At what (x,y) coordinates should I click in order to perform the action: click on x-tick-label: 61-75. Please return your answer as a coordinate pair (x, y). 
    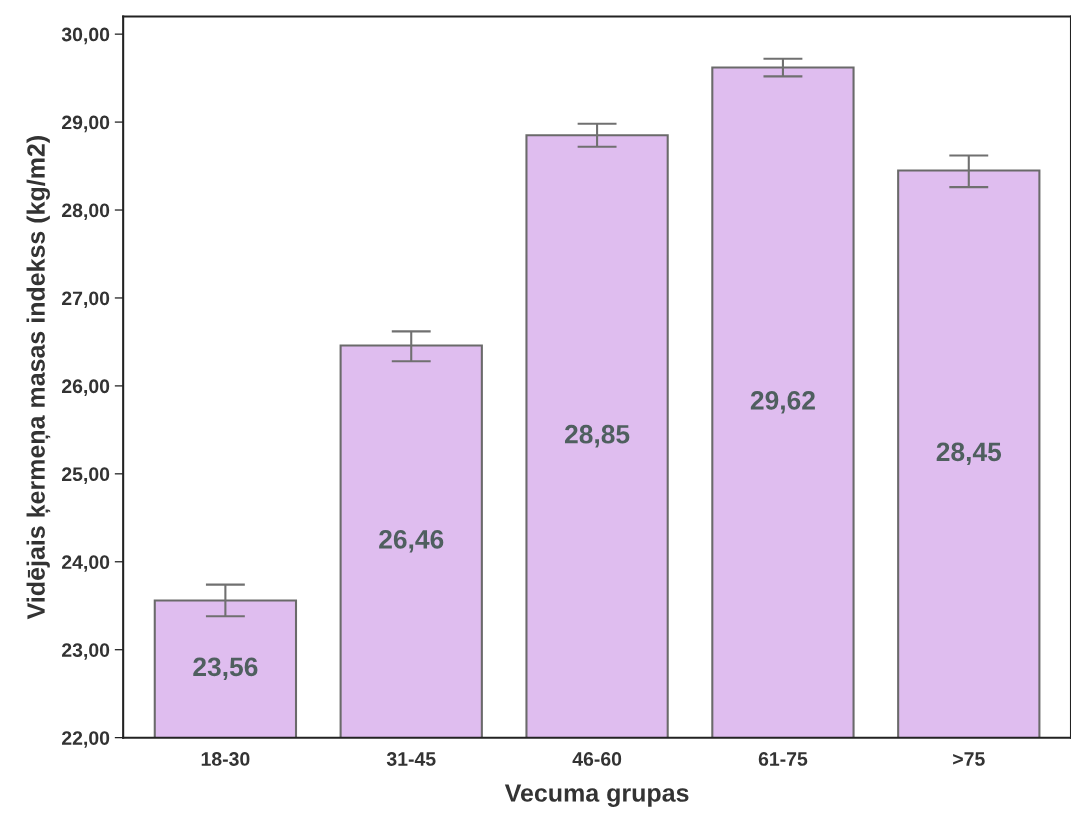
    Looking at the image, I should click on (783, 759).